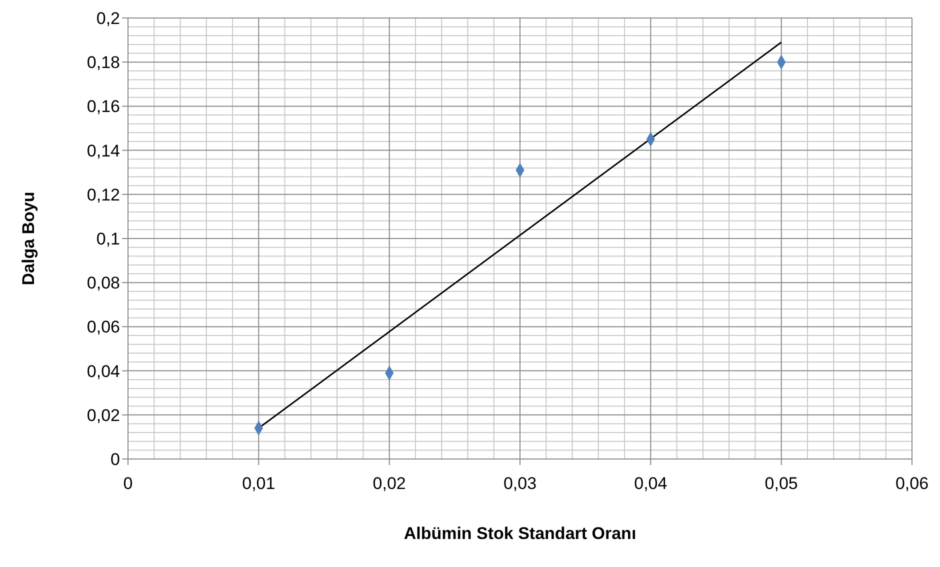 The width and height of the screenshot is (940, 567). Describe the element at coordinates (103, 371) in the screenshot. I see `y-tick-label: 0,04` at that location.